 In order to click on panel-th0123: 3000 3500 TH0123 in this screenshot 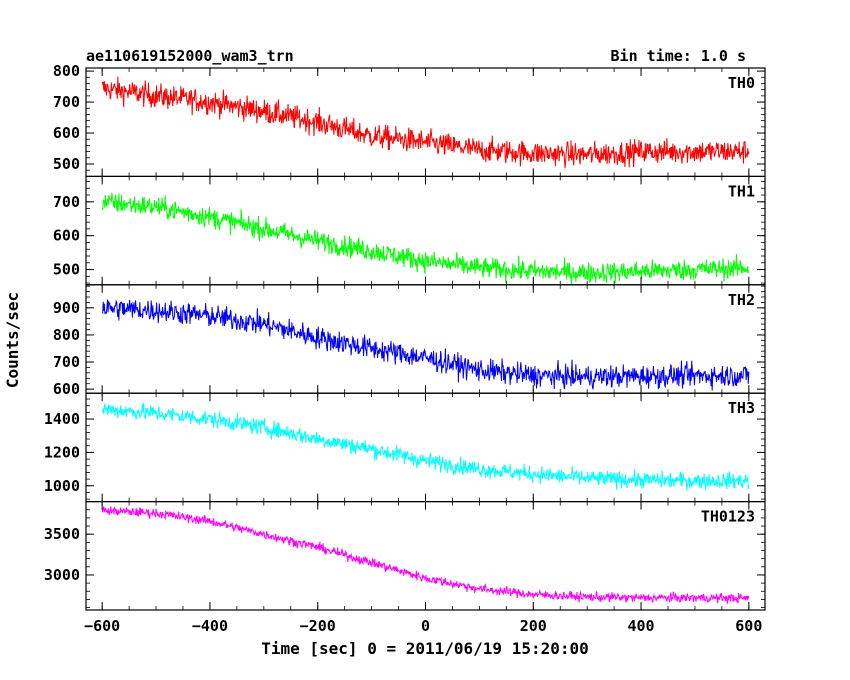, I will do `click(405, 556)`.